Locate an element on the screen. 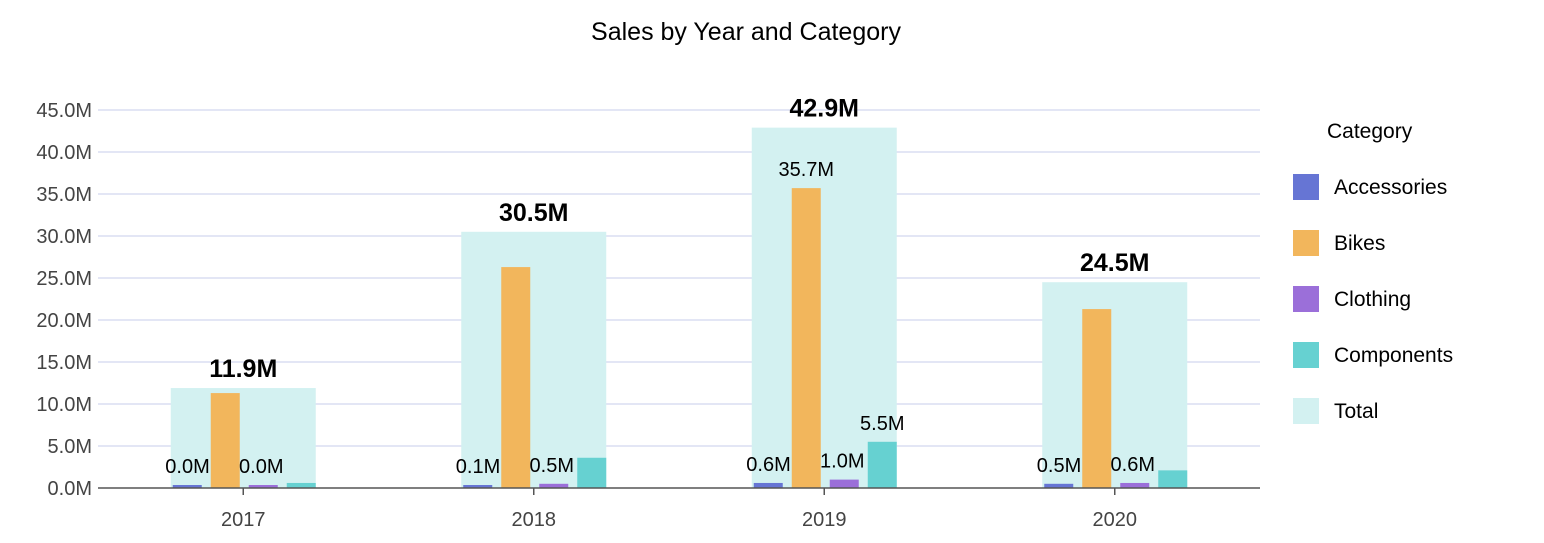  x-tick-label: 2020 is located at coordinates (1115, 520).